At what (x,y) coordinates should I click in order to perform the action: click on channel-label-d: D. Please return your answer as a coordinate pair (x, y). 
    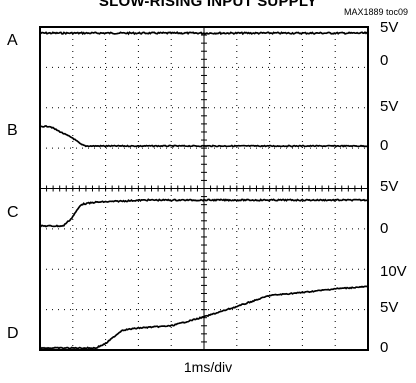
    Looking at the image, I should click on (13, 333).